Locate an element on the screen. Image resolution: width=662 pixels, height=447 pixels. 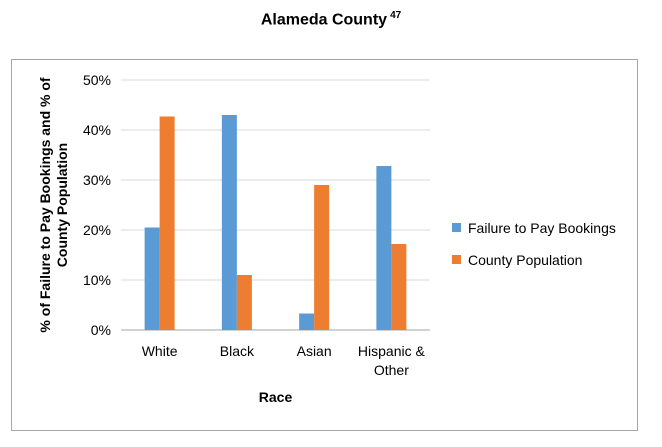
title-footnote: 47 is located at coordinates (396, 15).